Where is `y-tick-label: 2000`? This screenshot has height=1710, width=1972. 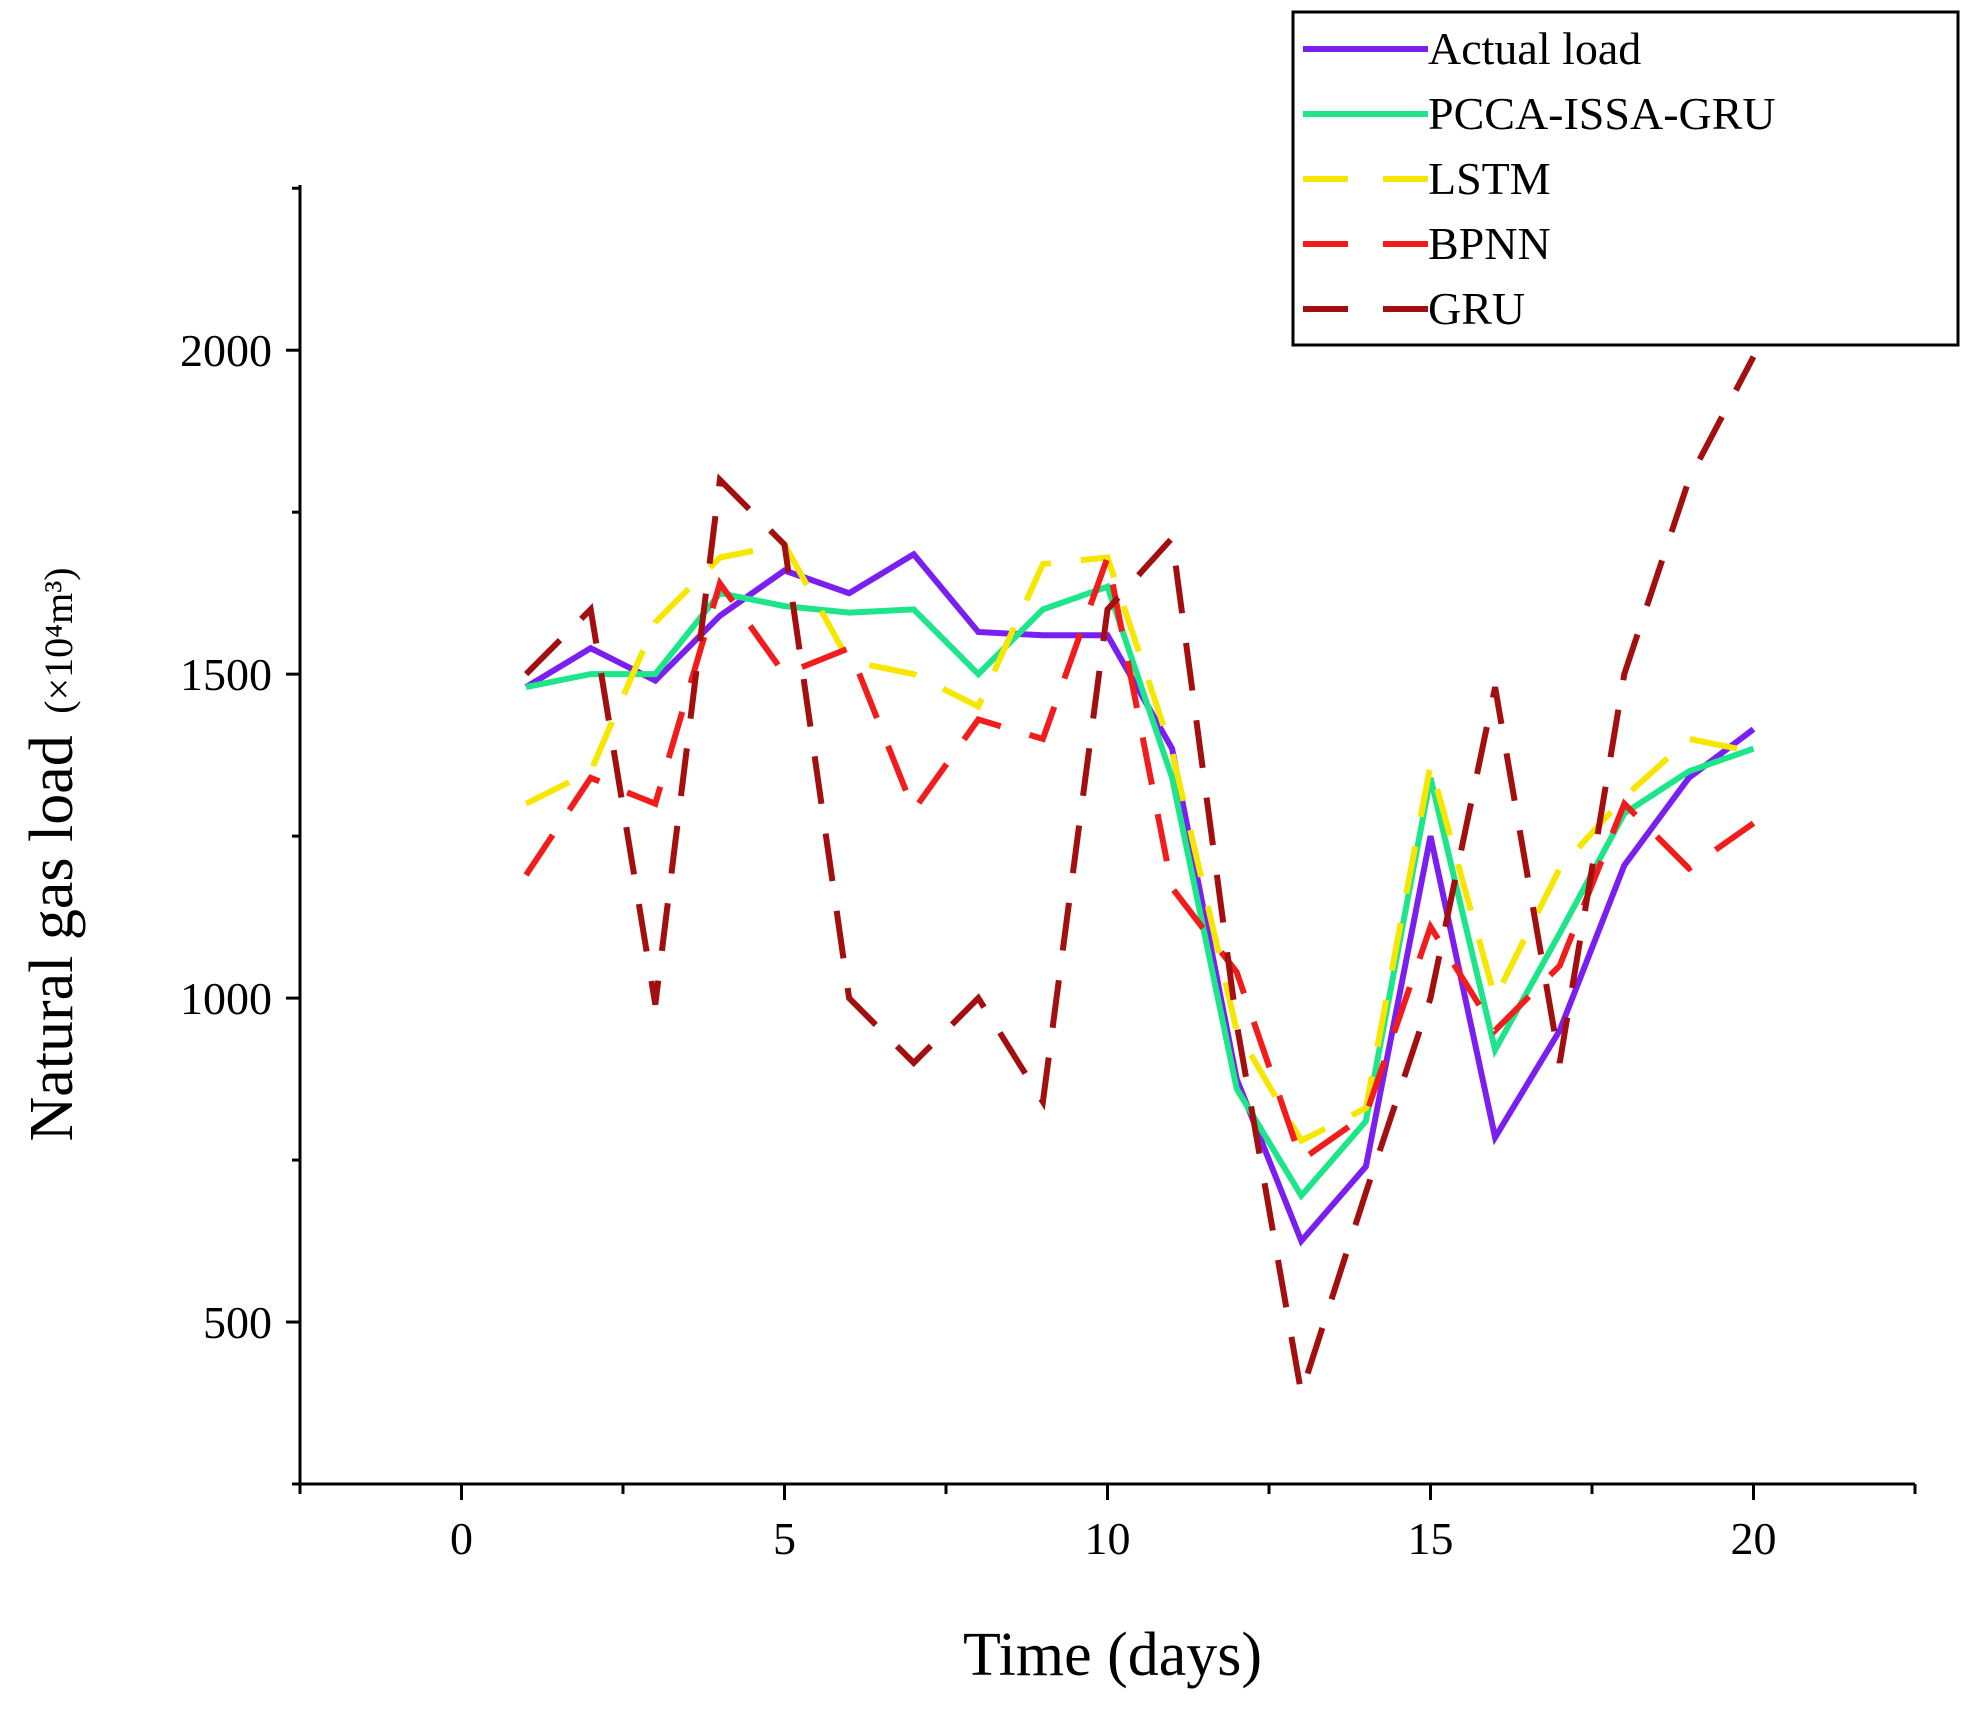 y-tick-label: 2000 is located at coordinates (226, 350).